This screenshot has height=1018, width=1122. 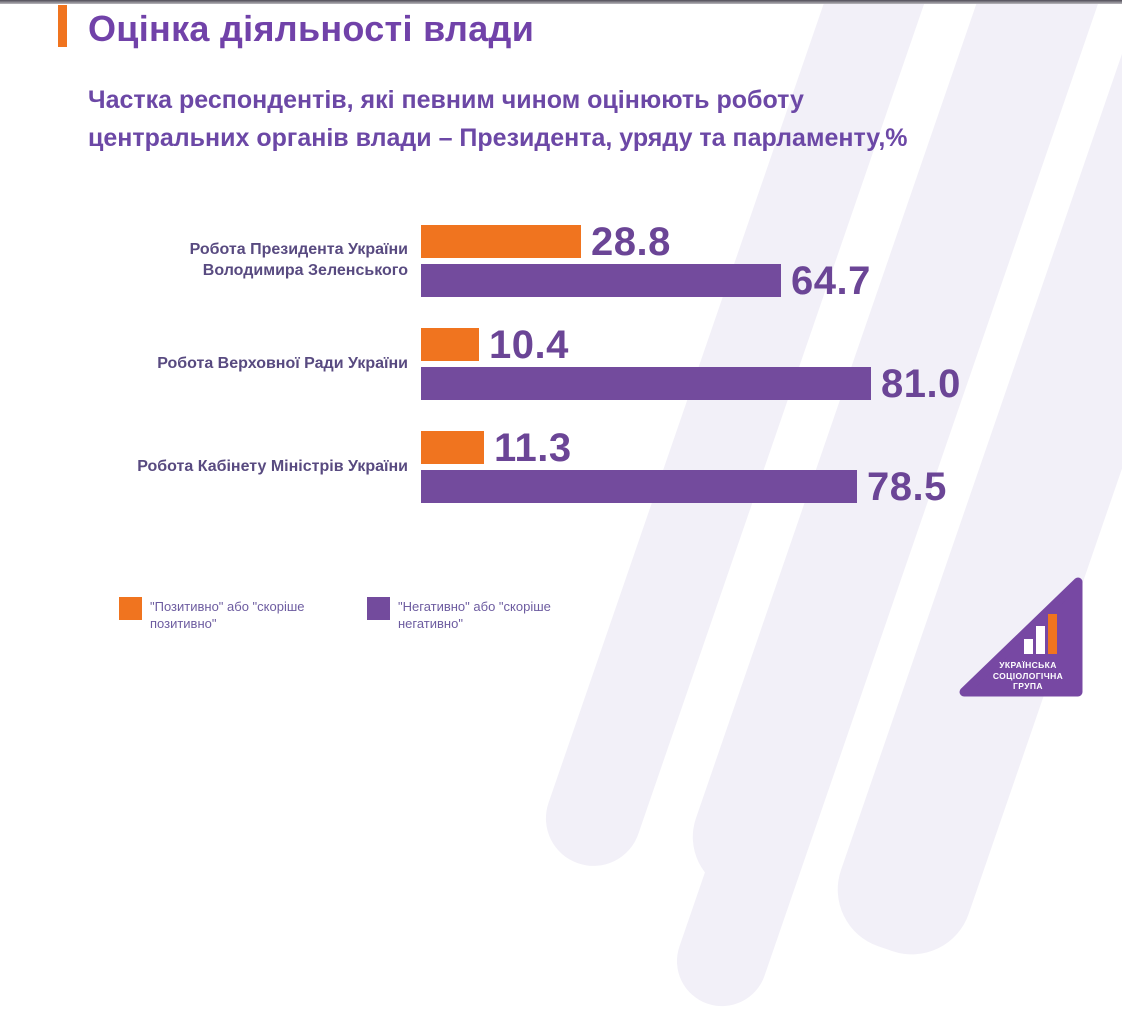 I want to click on legend-item-positive: "Позитивно" або "скоріше позитивно", so click(x=212, y=615).